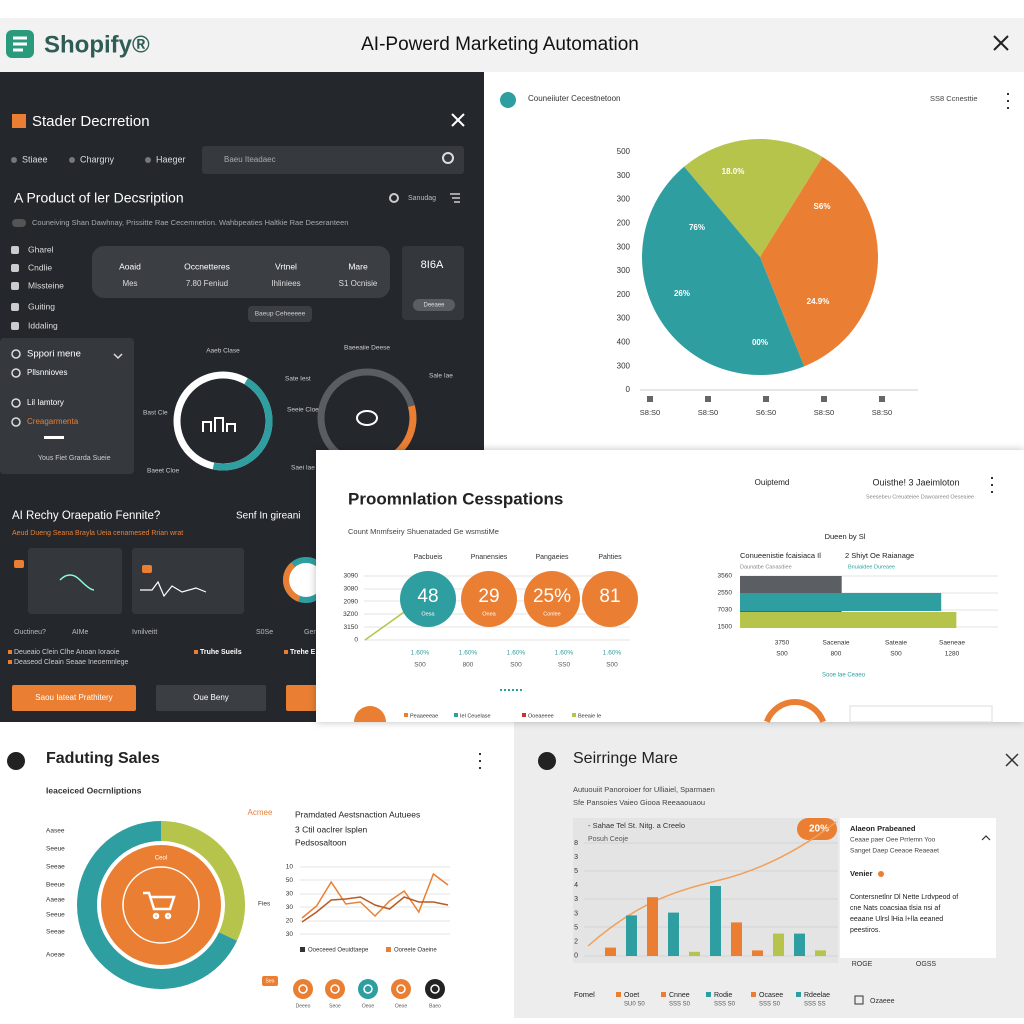  What do you see at coordinates (394, 198) in the screenshot?
I see `settings-icon` at bounding box center [394, 198].